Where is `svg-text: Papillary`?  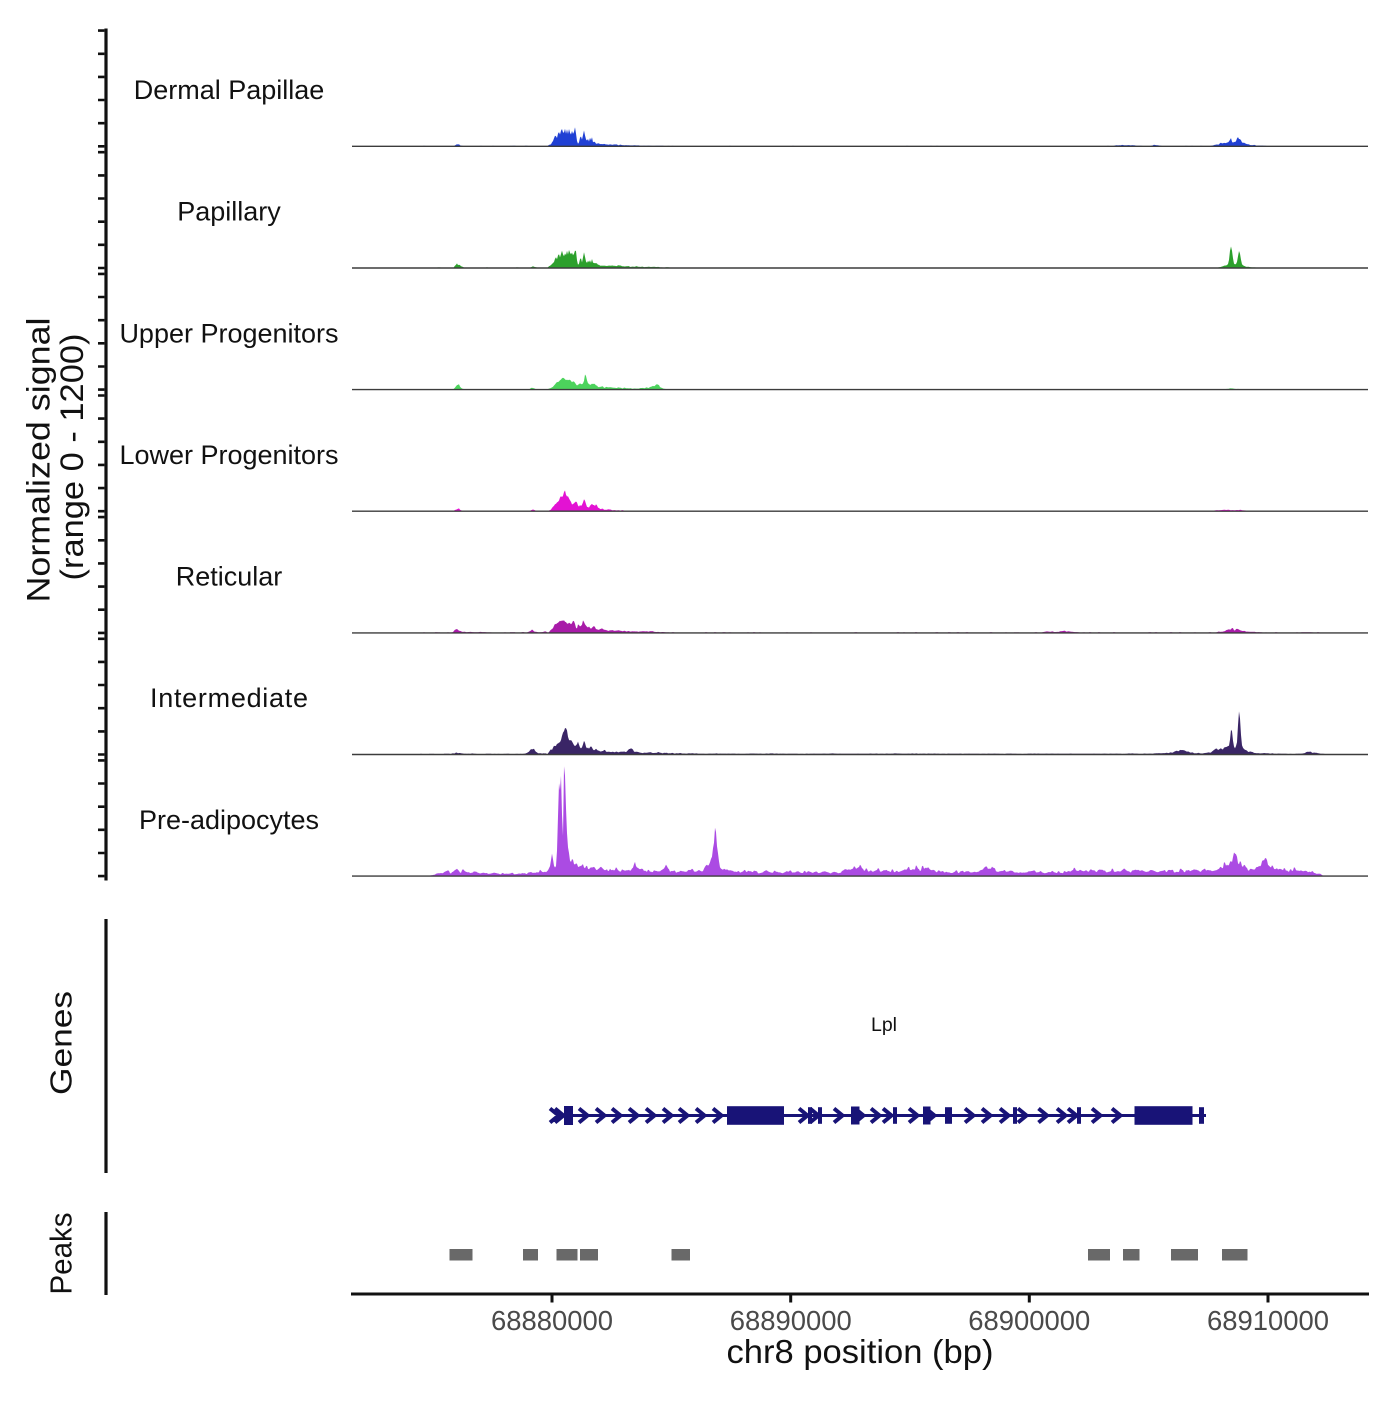 svg-text: Papillary is located at coordinates (229, 212).